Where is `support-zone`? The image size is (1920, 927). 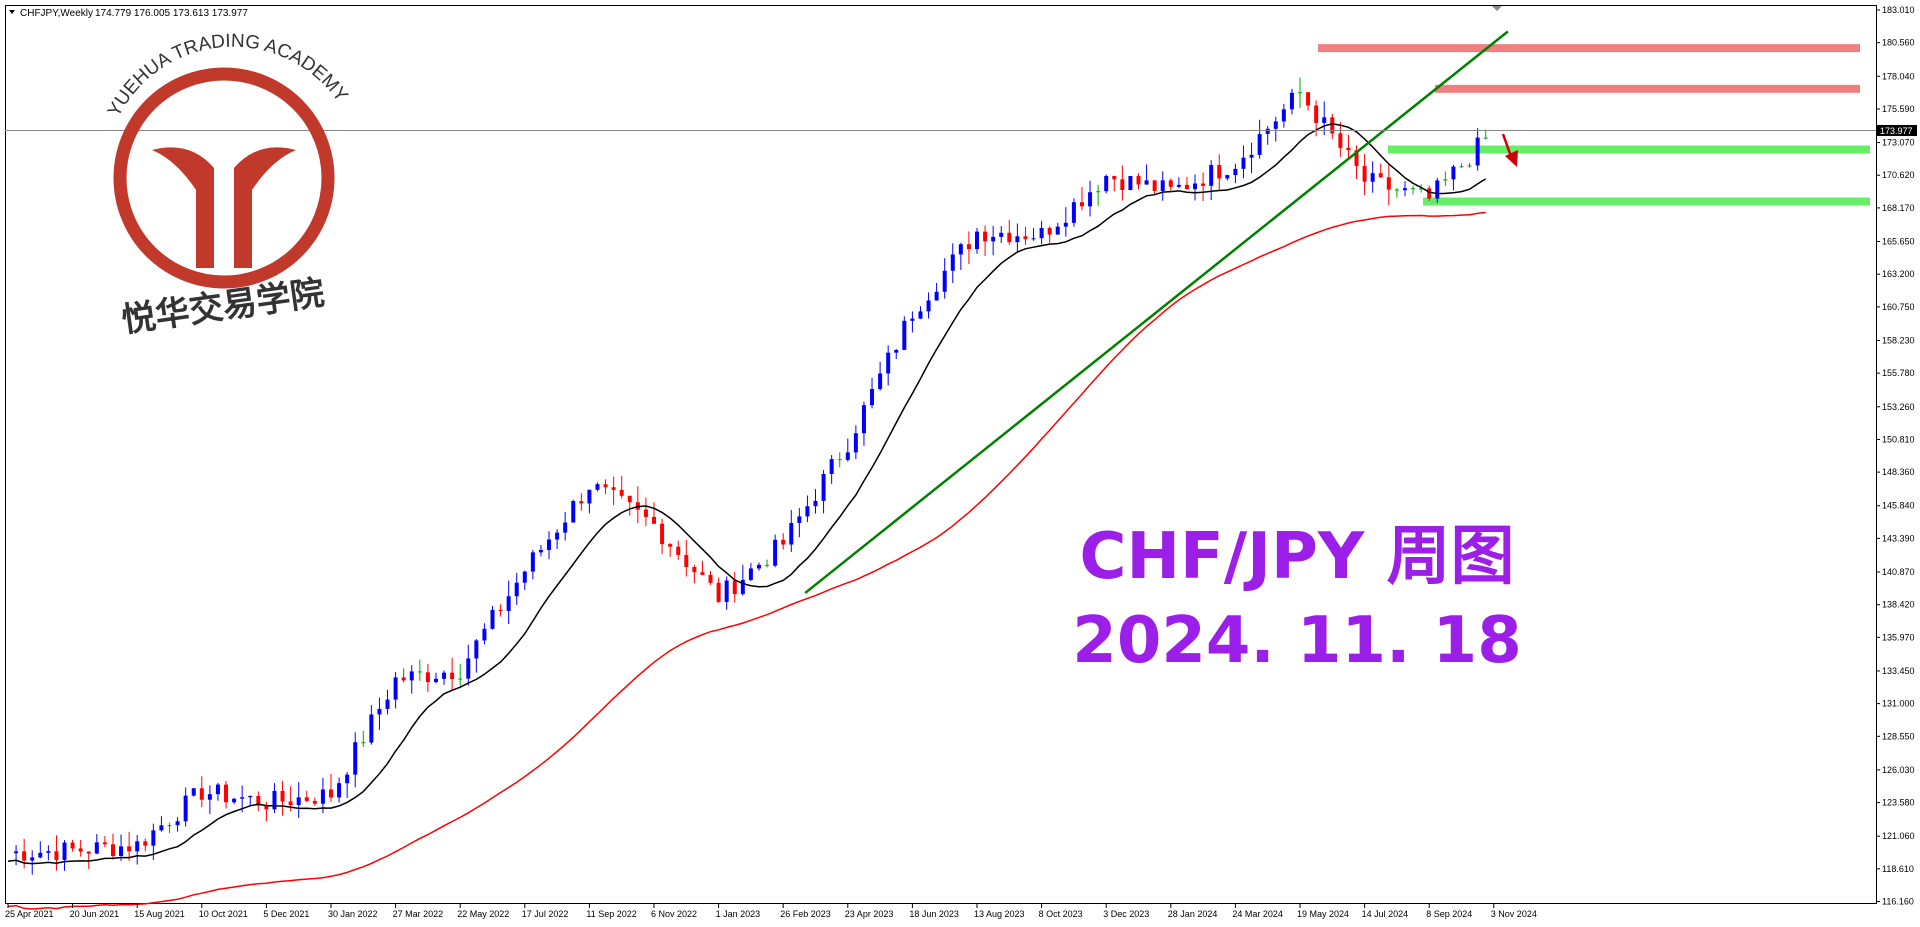
support-zone is located at coordinates (1629, 149).